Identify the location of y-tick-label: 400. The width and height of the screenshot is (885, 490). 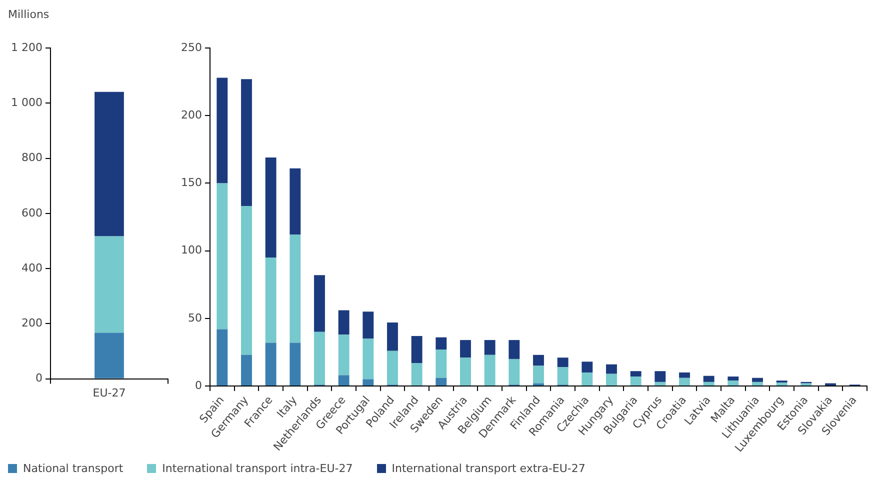
(31, 267).